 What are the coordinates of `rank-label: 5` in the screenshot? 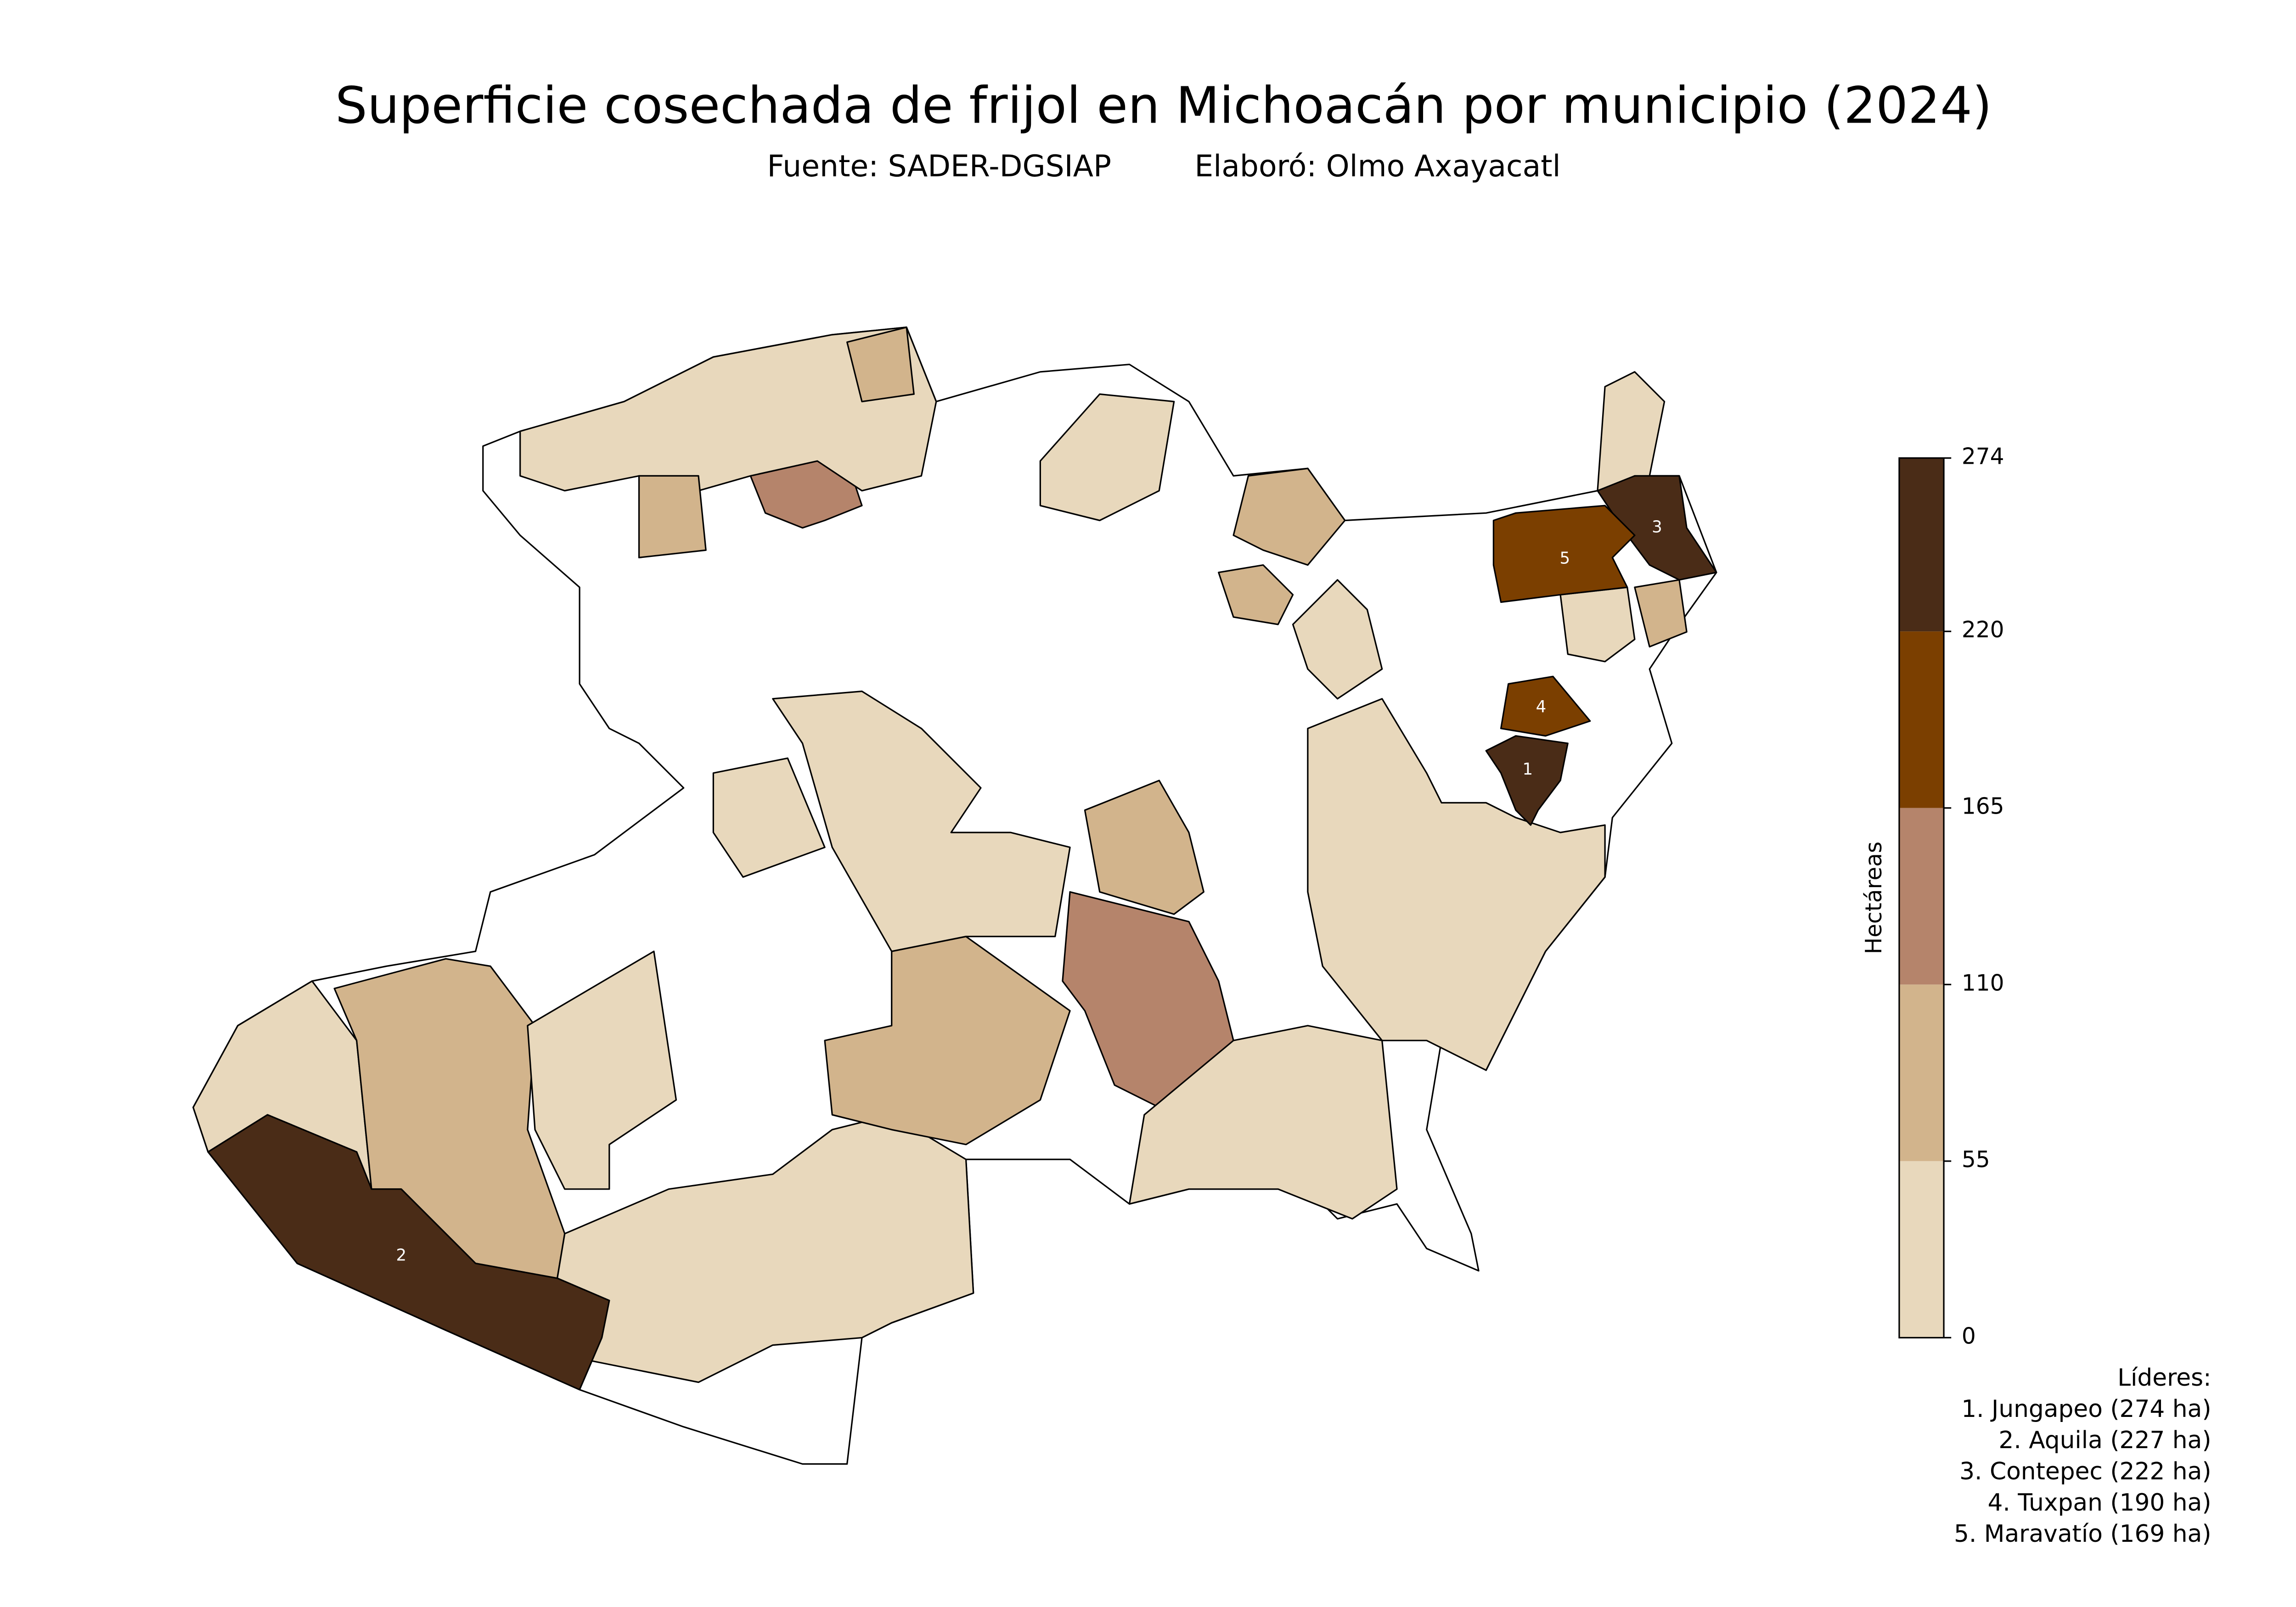 It's located at (1564, 558).